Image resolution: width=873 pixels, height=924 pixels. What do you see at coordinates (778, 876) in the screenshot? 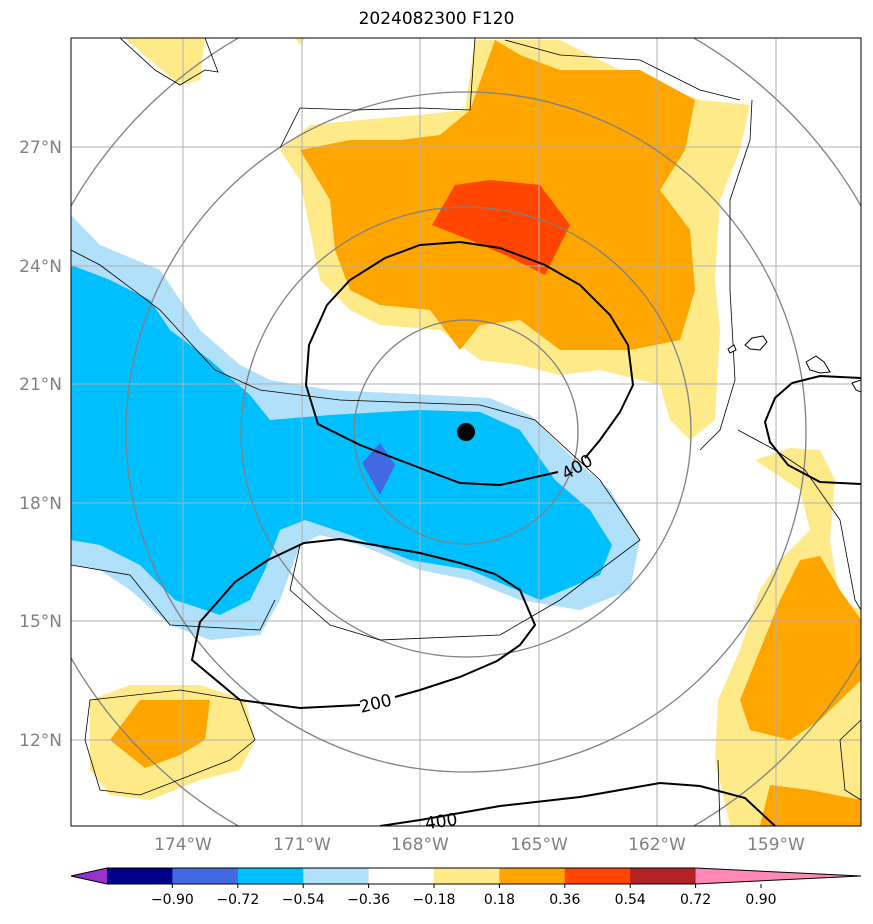
I see `colorbar-extend-high` at bounding box center [778, 876].